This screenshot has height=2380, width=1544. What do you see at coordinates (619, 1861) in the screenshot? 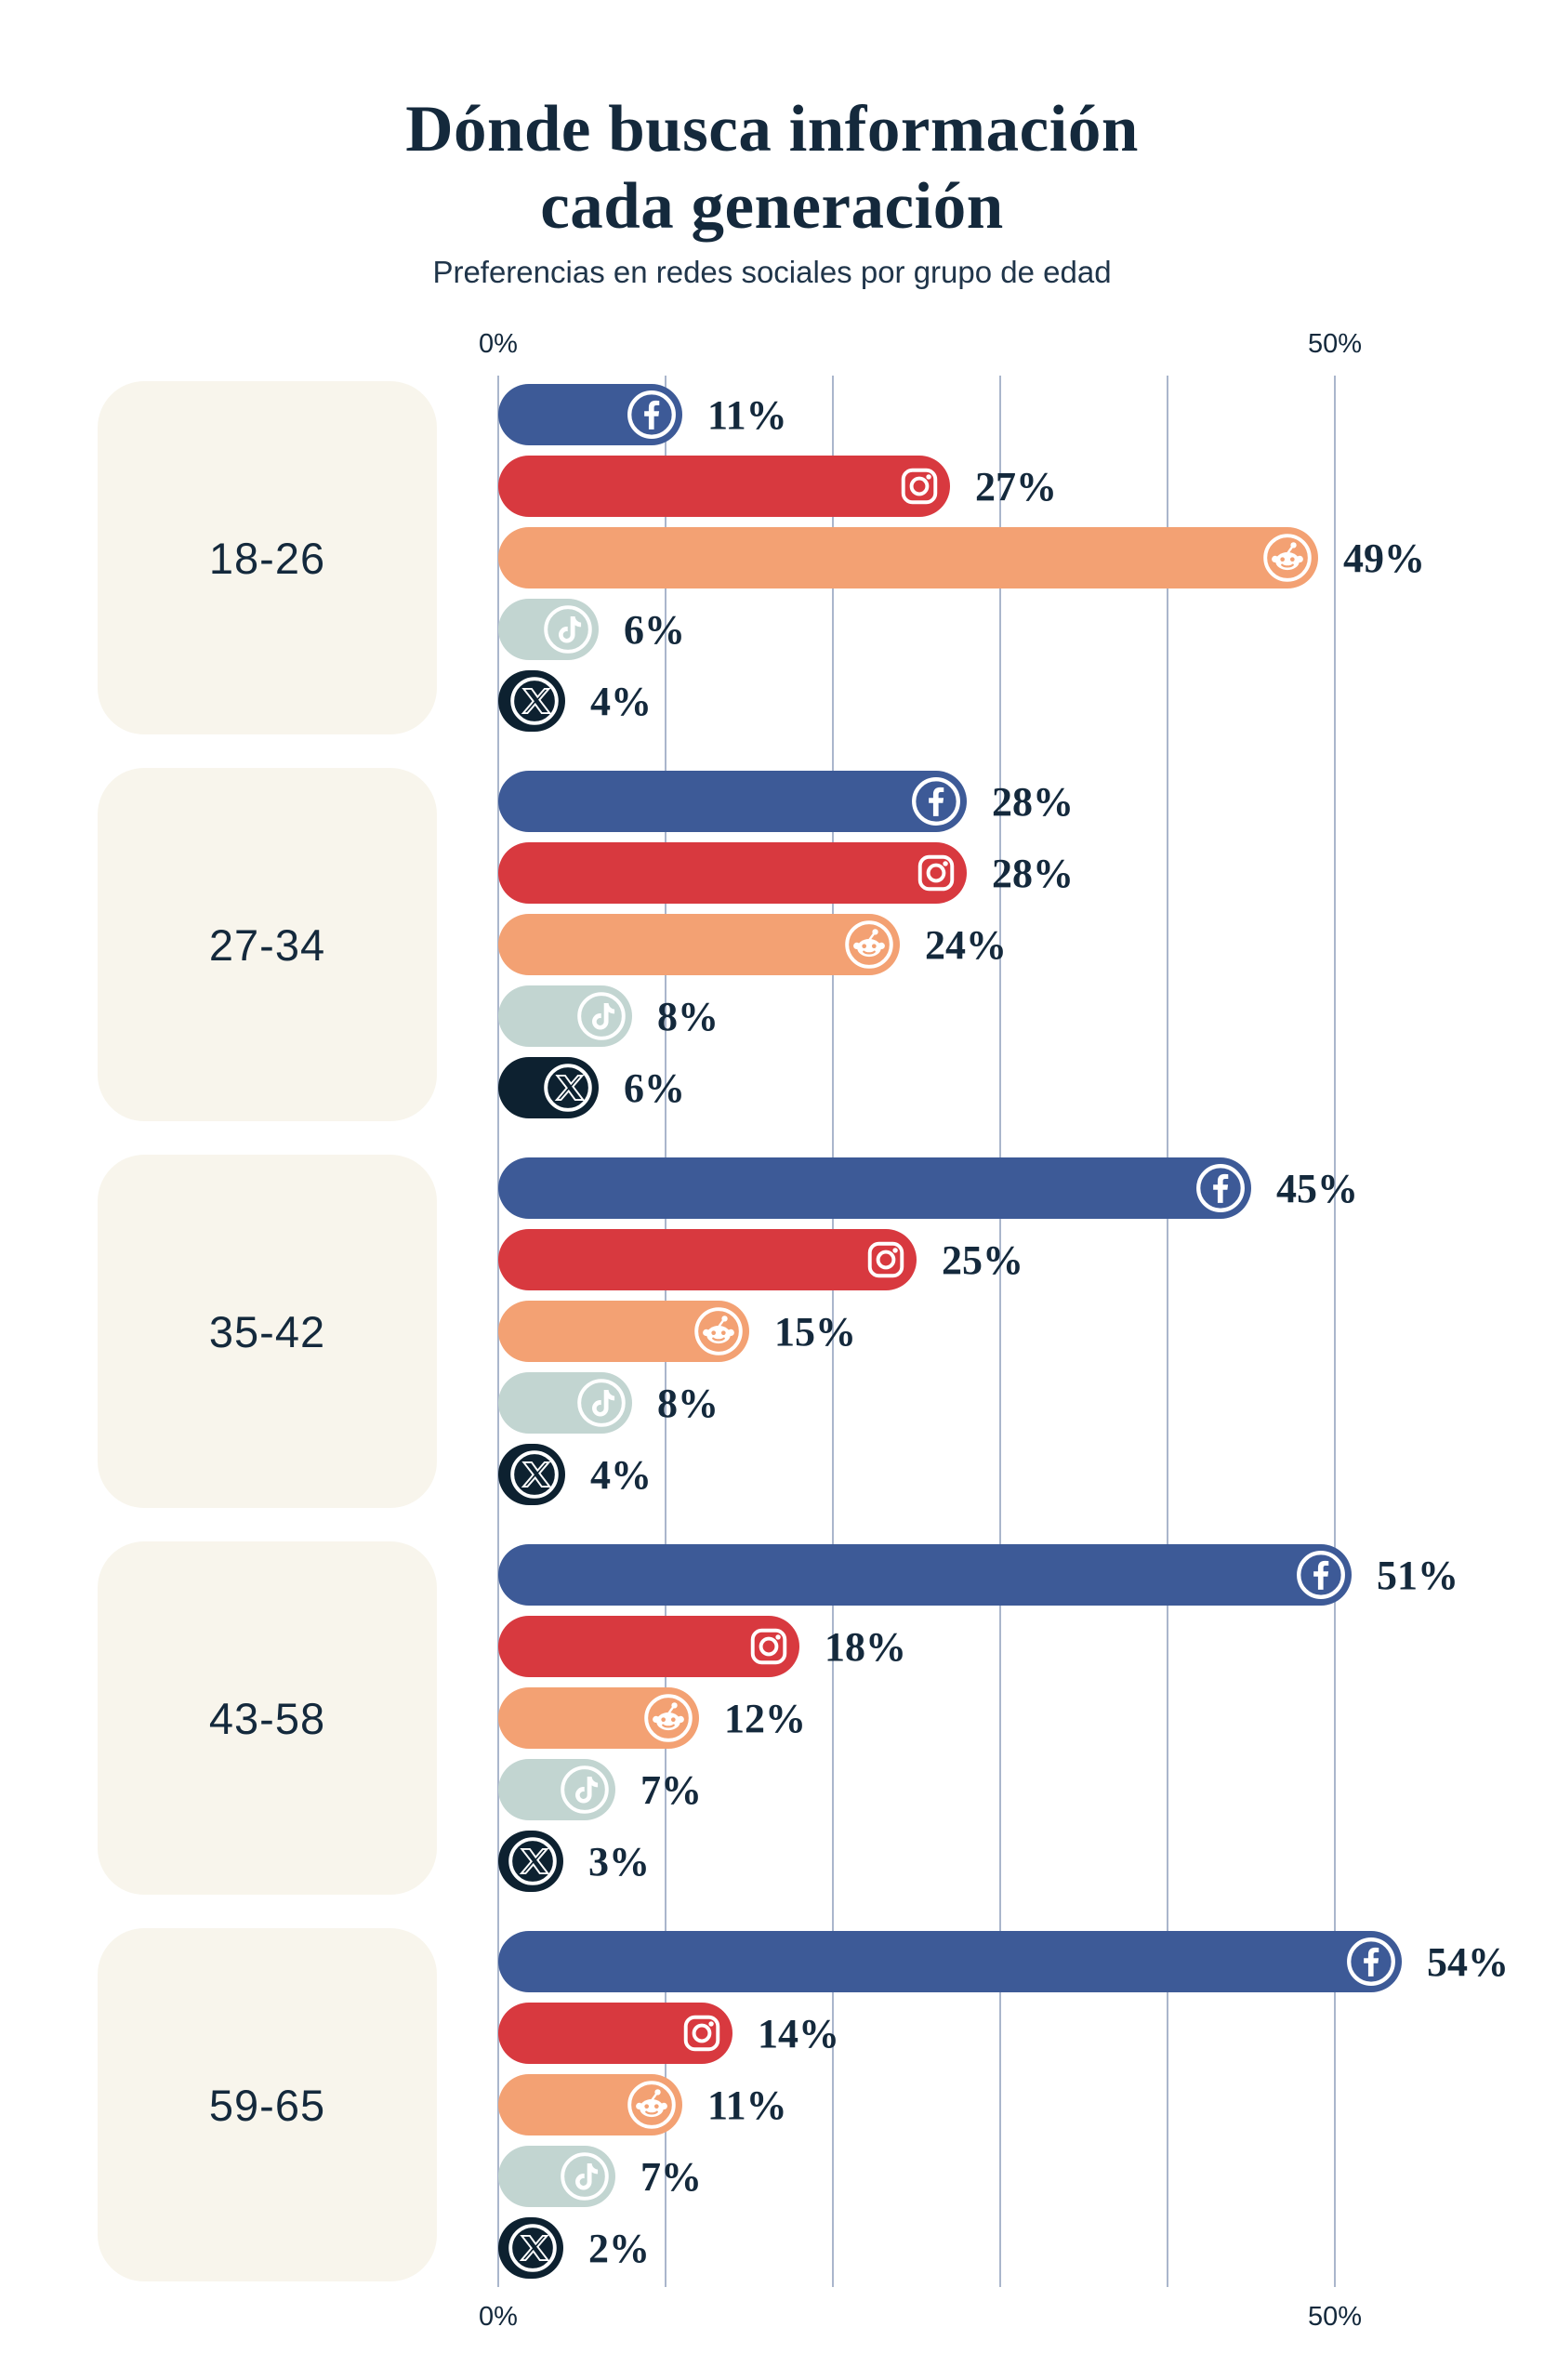
I see `value-label: 3%` at bounding box center [619, 1861].